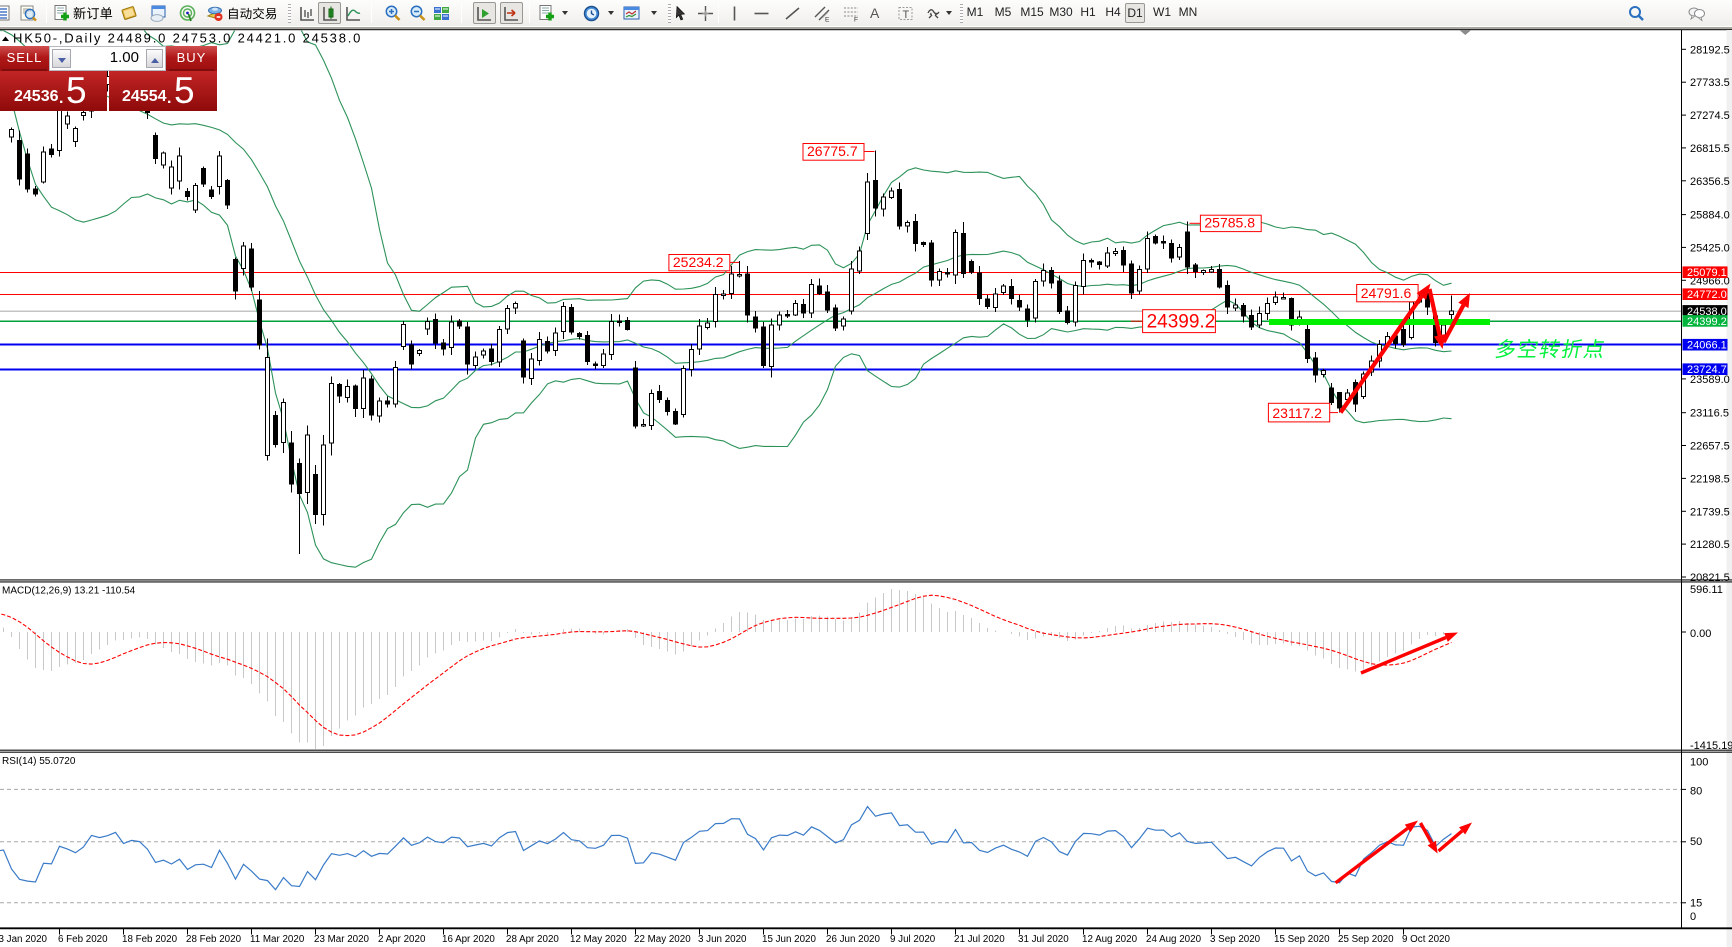 This screenshot has width=1732, height=947. What do you see at coordinates (1707, 346) in the screenshot?
I see `svg-text: 24066.1` at bounding box center [1707, 346].